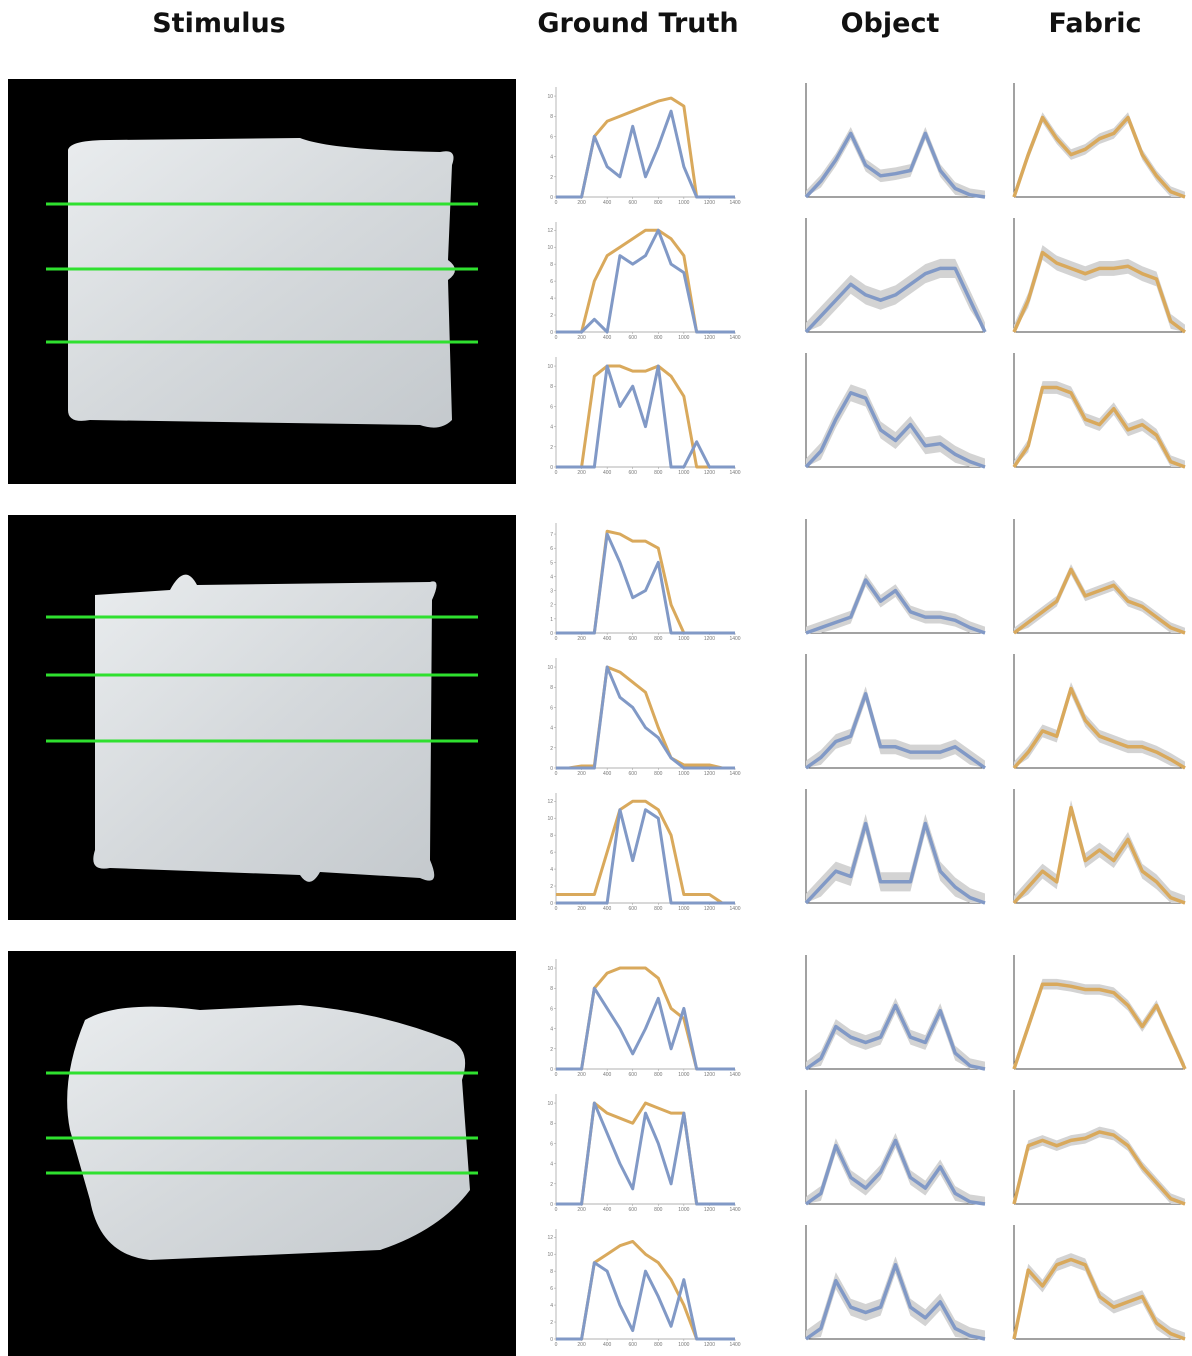  What do you see at coordinates (551, 535) in the screenshot?
I see `y-tick-label: 7` at bounding box center [551, 535].